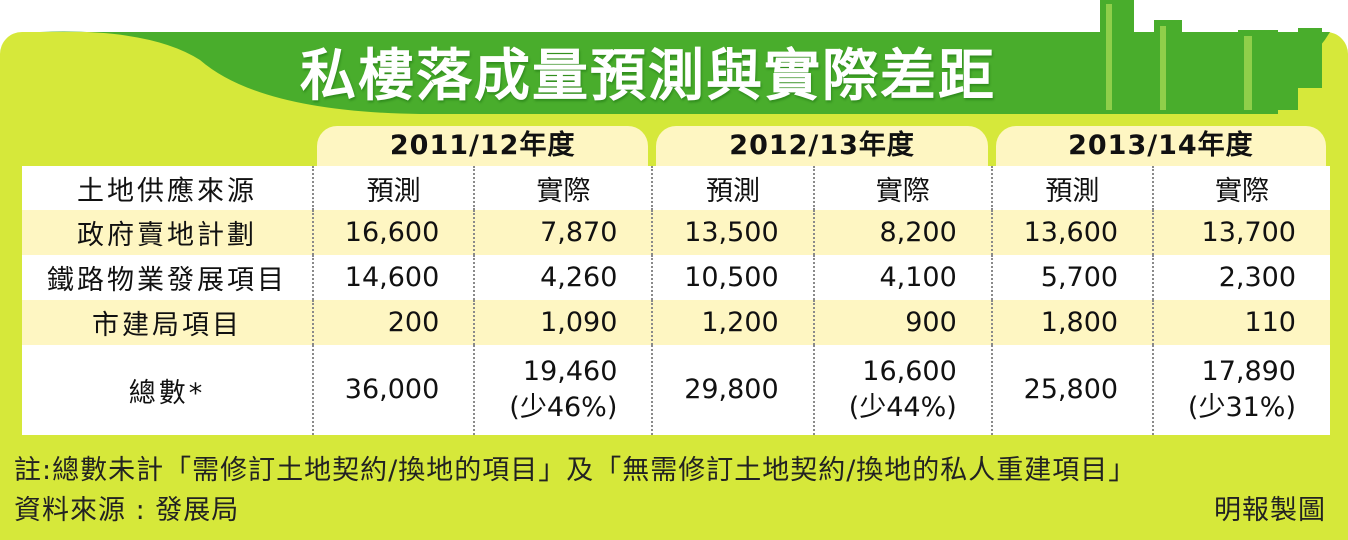  I want to click on year-header: 2013/14年度, so click(1161, 146).